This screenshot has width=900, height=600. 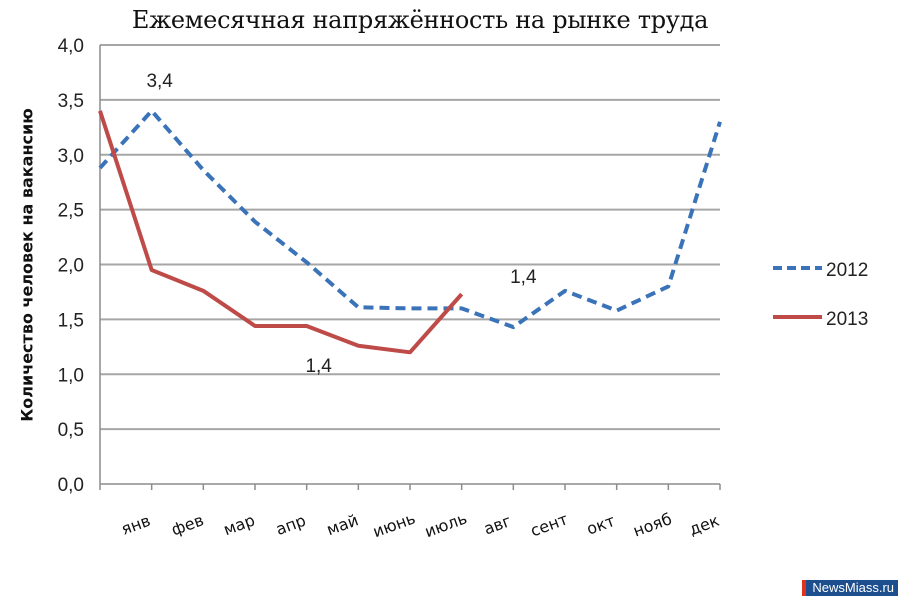 What do you see at coordinates (420, 20) in the screenshot?
I see `chart-title: Ежемесячная напряжённость на рынке труда` at bounding box center [420, 20].